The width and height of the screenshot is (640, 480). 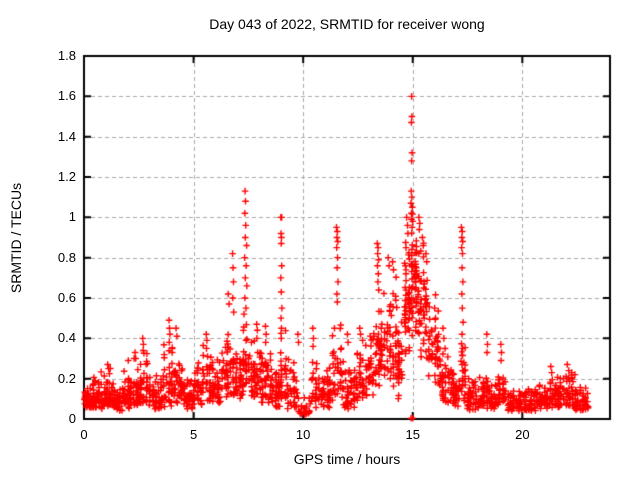 What do you see at coordinates (347, 459) in the screenshot?
I see `x-axis-title: GPS time / hours` at bounding box center [347, 459].